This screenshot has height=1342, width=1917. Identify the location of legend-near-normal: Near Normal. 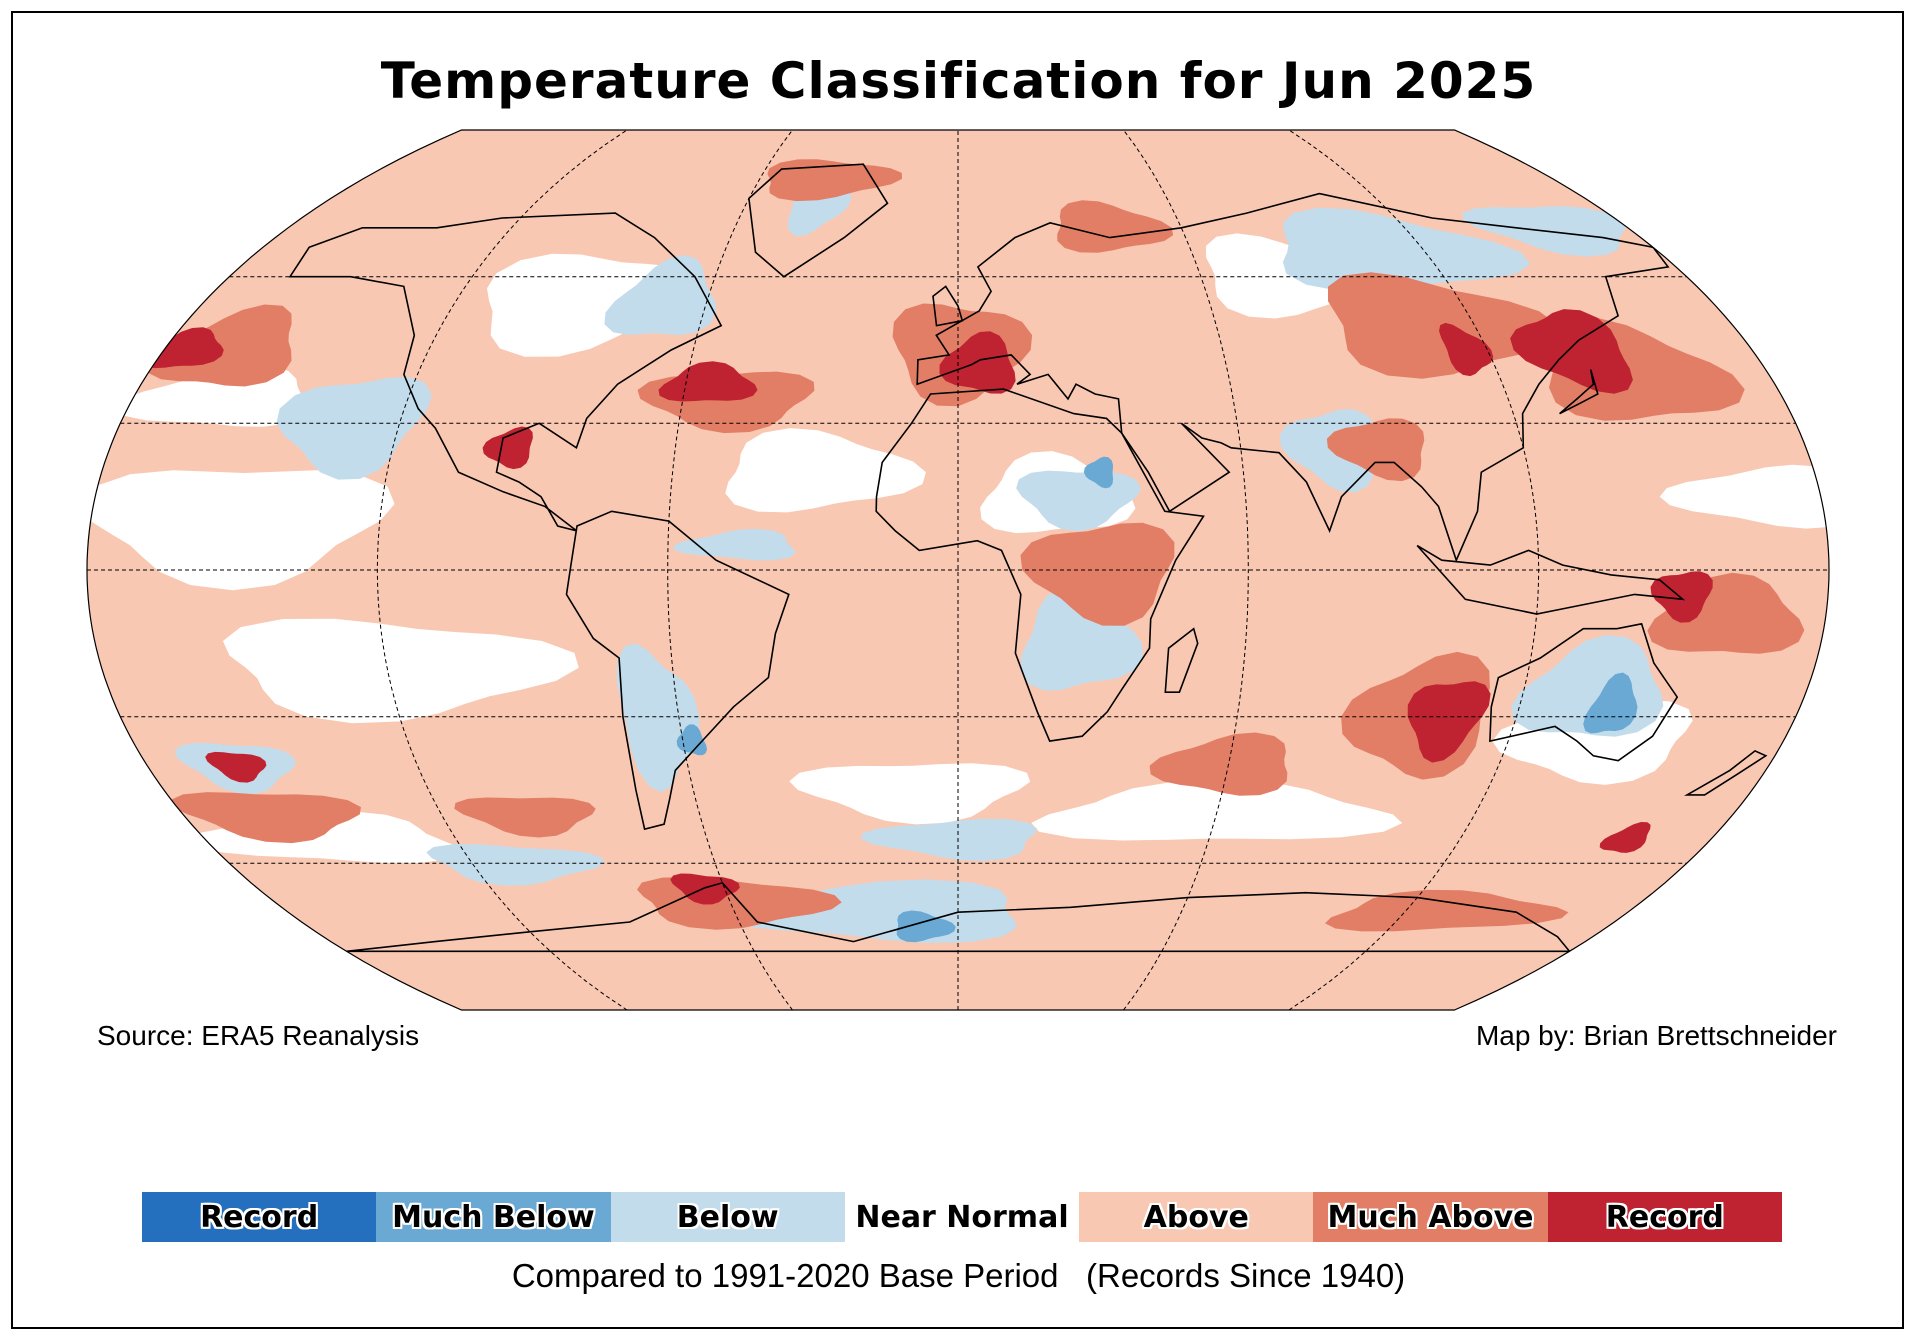
(962, 1217).